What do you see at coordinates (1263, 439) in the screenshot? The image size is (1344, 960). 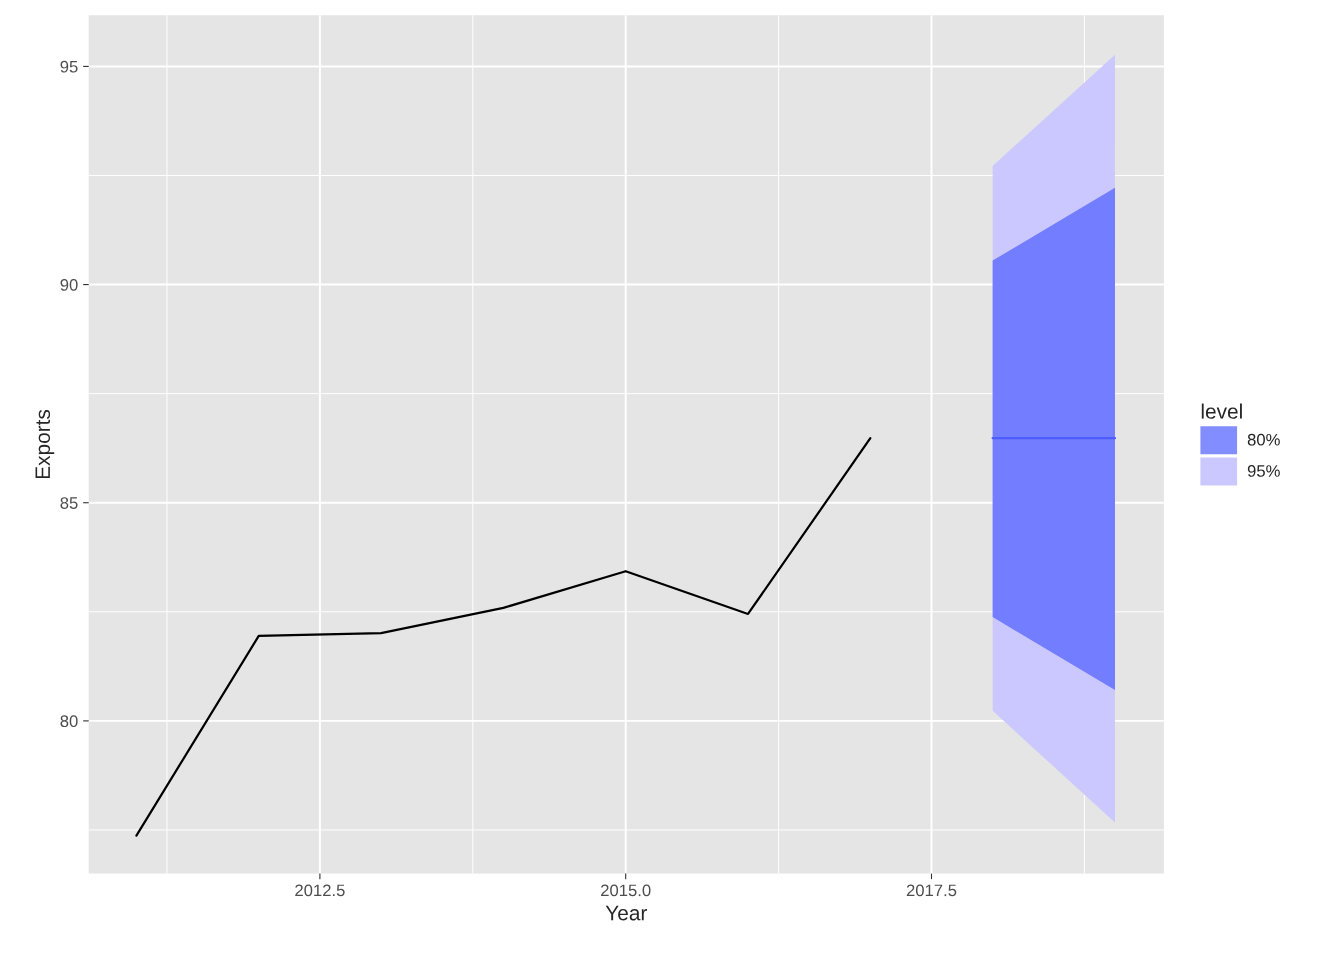 I see `legend-label: 80%` at bounding box center [1263, 439].